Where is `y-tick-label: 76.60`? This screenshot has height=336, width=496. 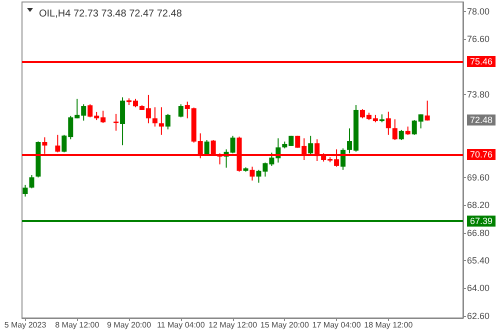 y-tick-label: 76.60 is located at coordinates (478, 39).